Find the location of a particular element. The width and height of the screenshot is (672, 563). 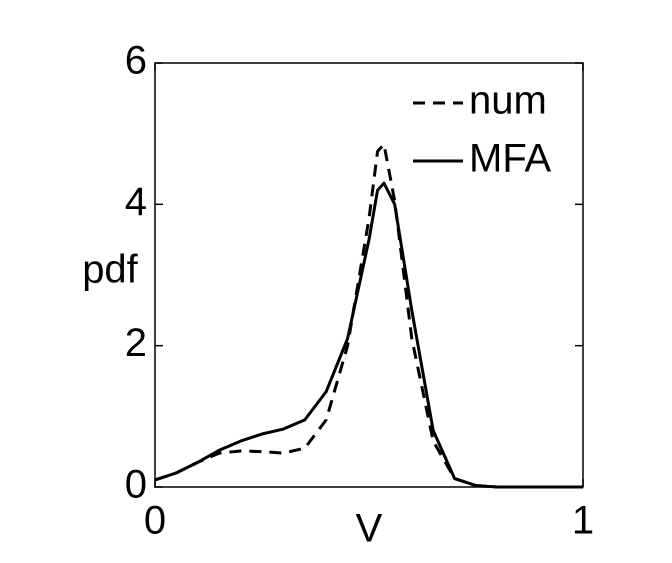

x-tick-label: 1 is located at coordinates (583, 521).